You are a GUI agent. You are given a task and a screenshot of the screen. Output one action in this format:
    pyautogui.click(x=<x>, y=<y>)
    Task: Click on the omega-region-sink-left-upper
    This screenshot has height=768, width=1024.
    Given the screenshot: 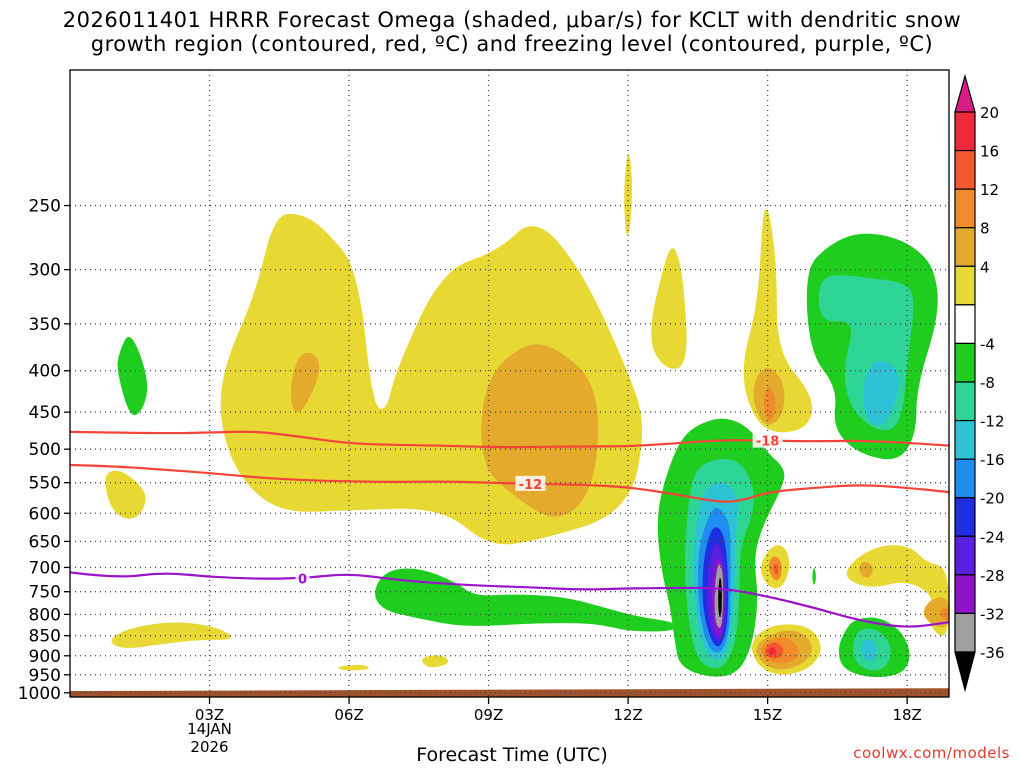 What is the action you would take?
    pyautogui.click(x=132, y=376)
    